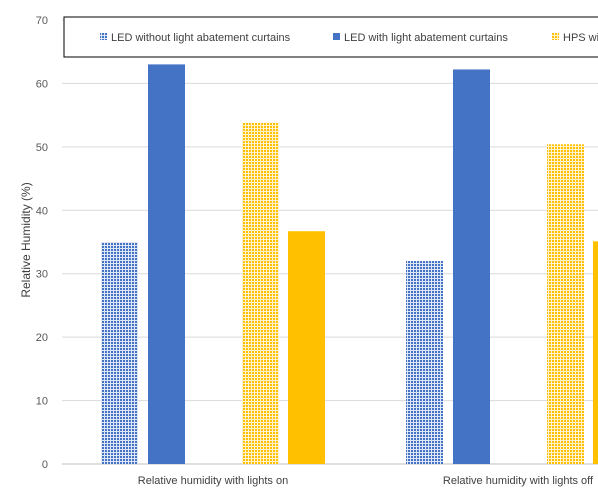  Describe the element at coordinates (103, 36) in the screenshot. I see `legend-swatch-led-without-curtains` at that location.